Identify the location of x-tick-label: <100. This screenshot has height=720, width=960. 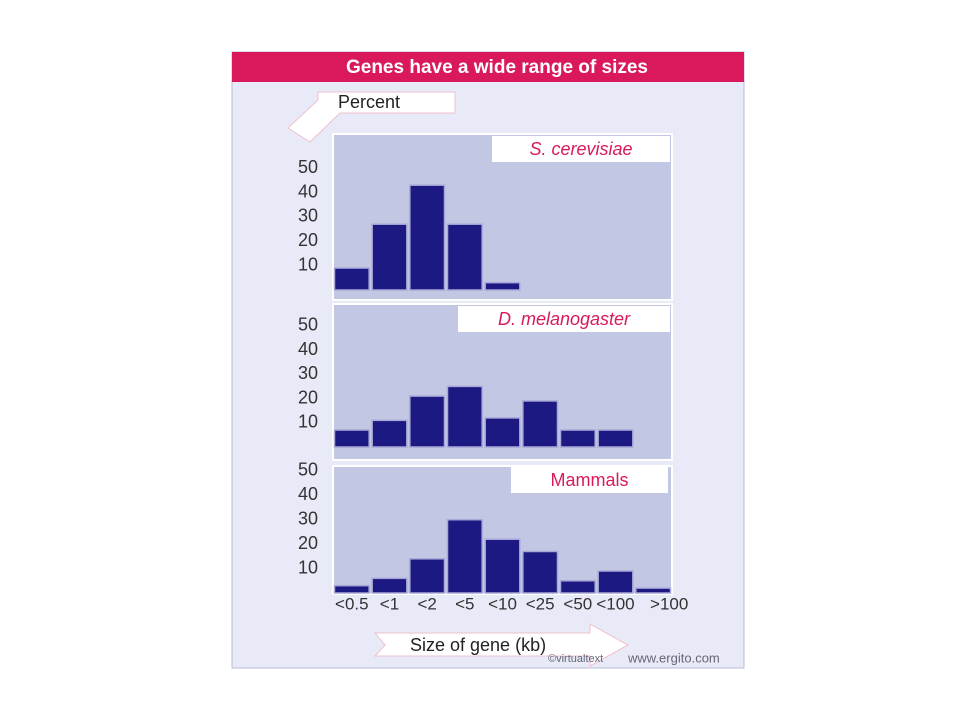
(615, 603).